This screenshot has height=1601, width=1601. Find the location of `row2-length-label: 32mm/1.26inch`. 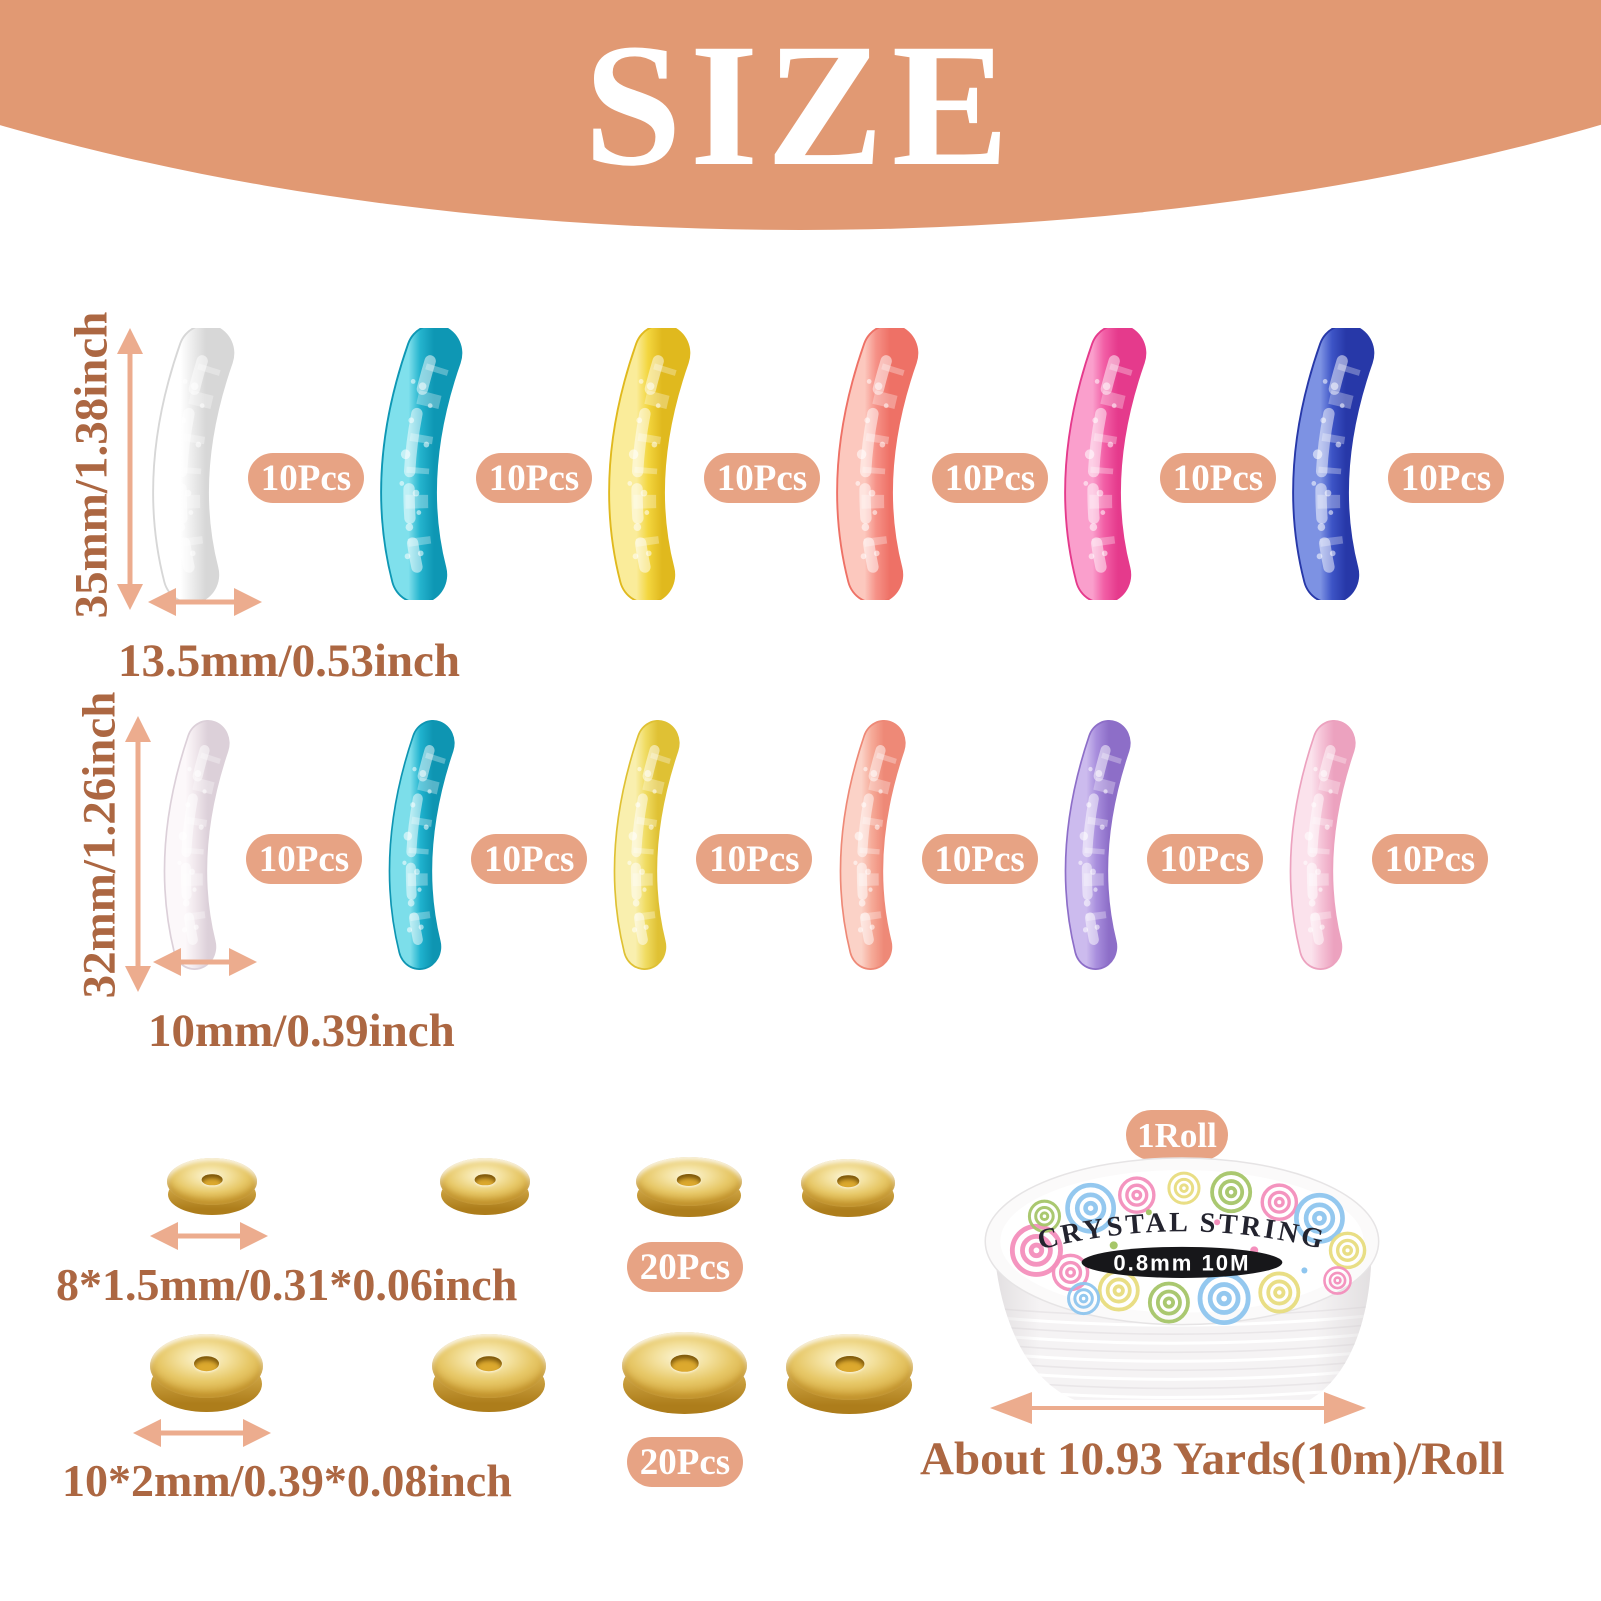

row2-length-label: 32mm/1.26inch is located at coordinates (99, 845).